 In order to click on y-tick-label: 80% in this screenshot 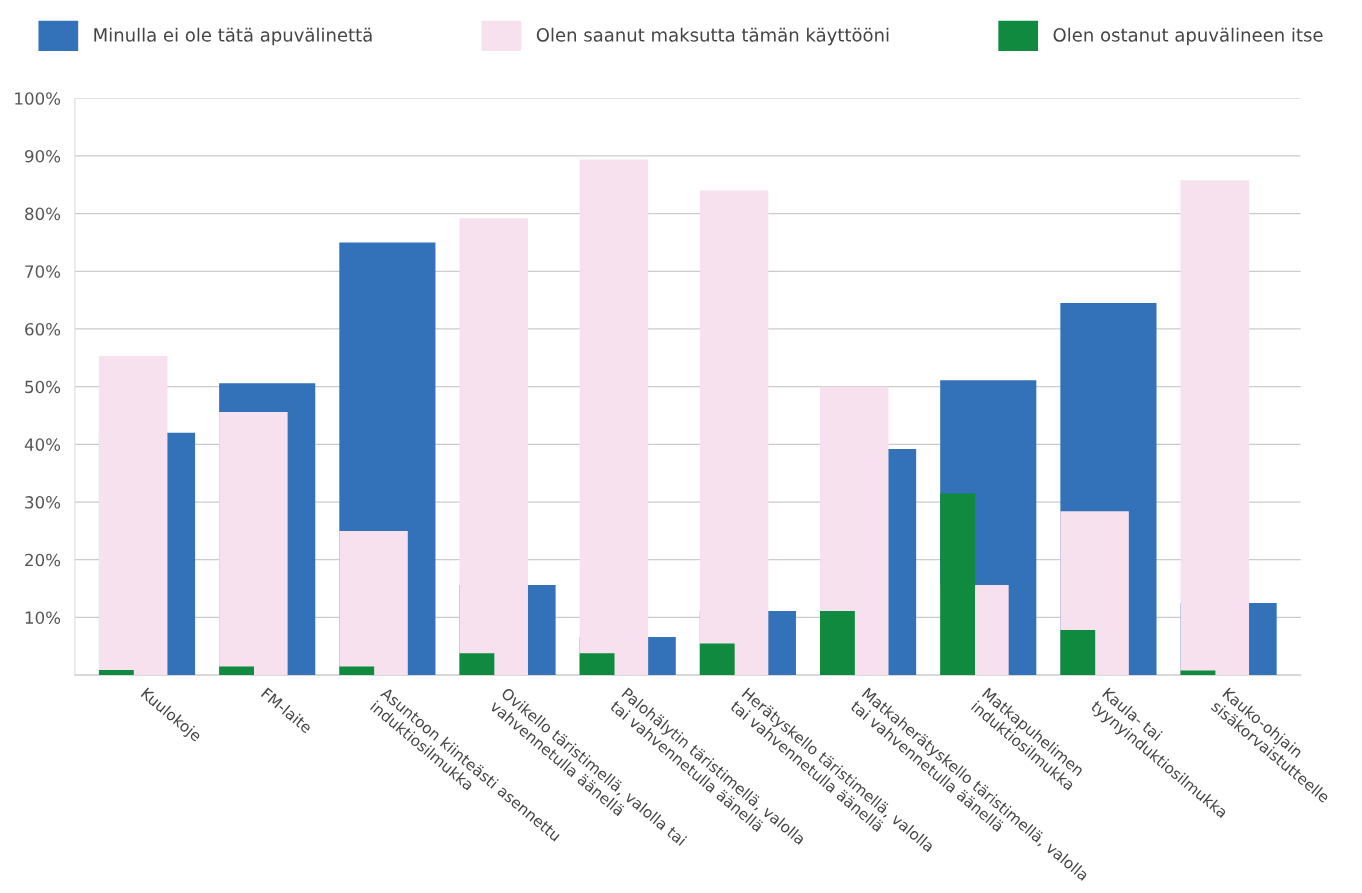, I will do `click(43, 214)`.